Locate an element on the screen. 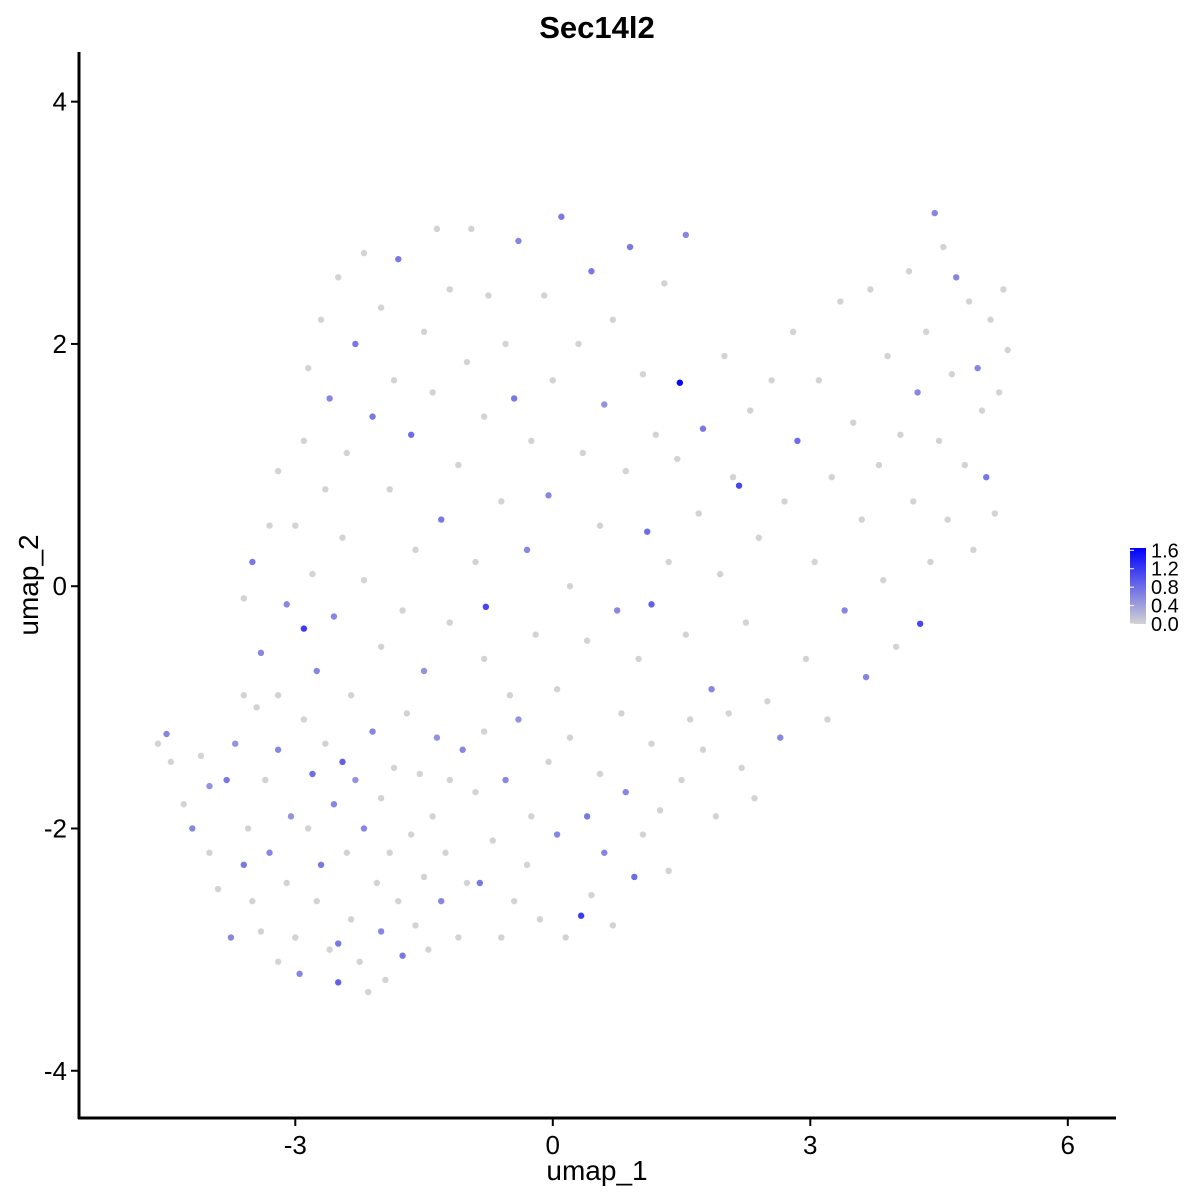 The height and width of the screenshot is (1200, 1200). y-tick-label: -4 is located at coordinates (55, 1071).